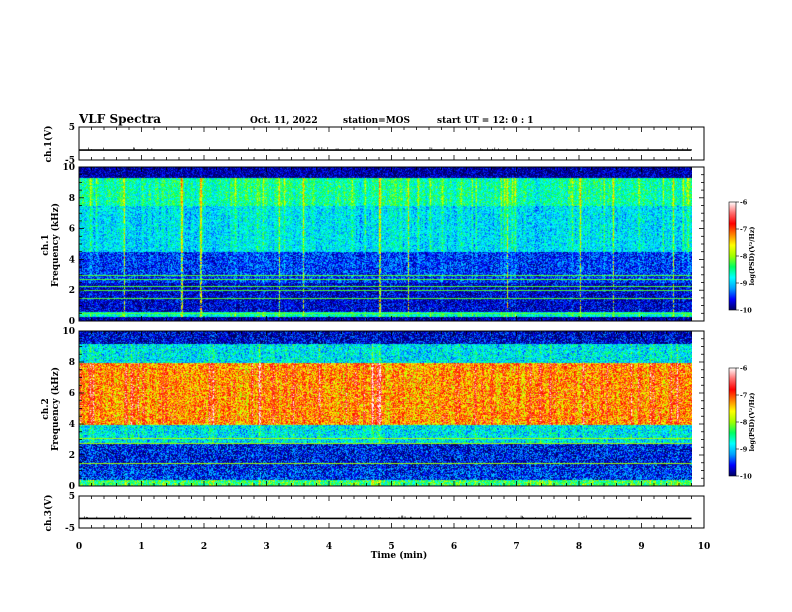 The height and width of the screenshot is (612, 792). I want to click on ch1-spectrogram-ylabel-line2: Frequency (kHz), so click(55, 245).